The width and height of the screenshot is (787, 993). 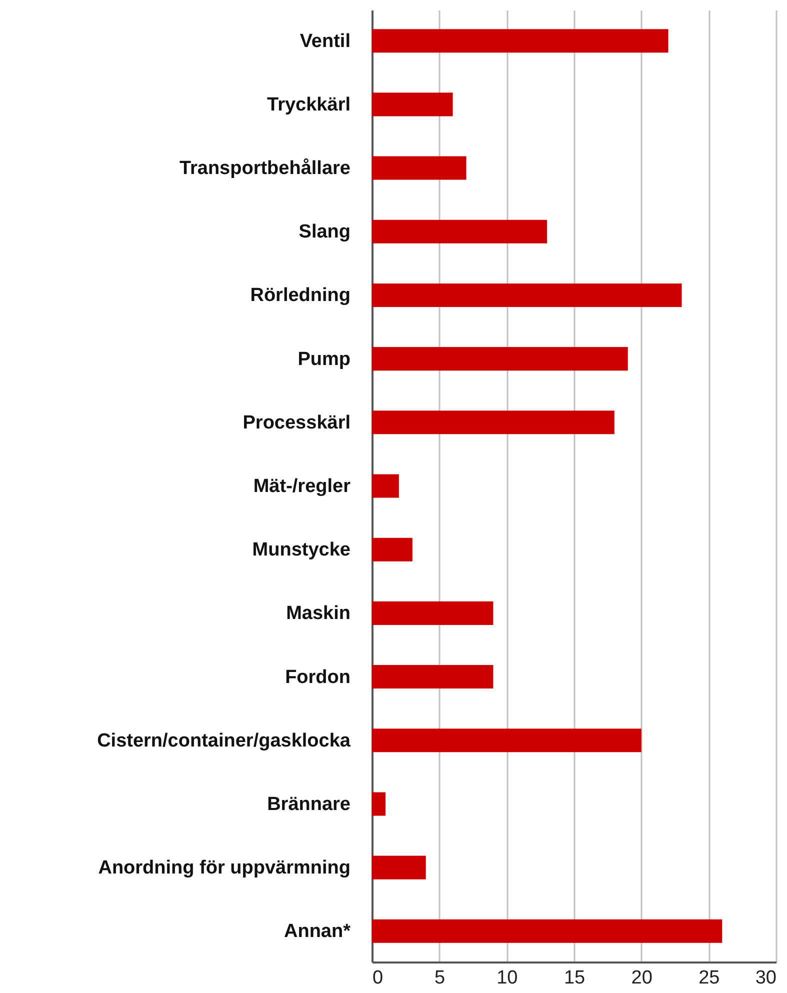 I want to click on y-tick-label: Anordning för uppvärmning, so click(x=224, y=868).